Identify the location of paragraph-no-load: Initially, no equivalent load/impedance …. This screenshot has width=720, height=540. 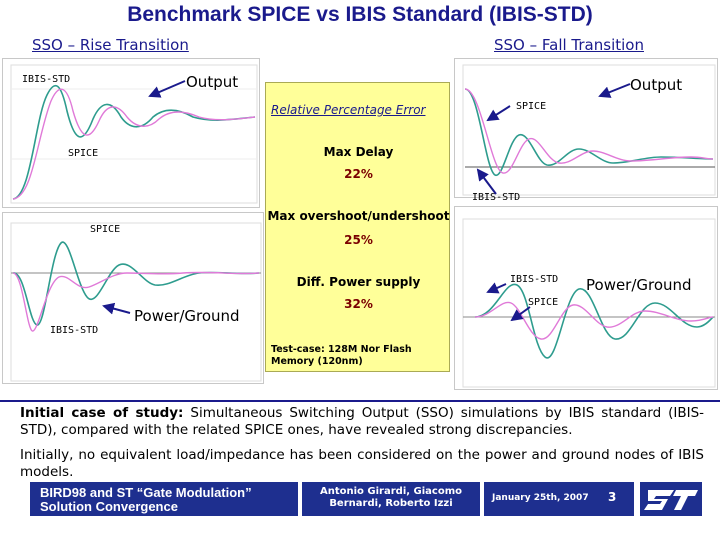
(362, 463).